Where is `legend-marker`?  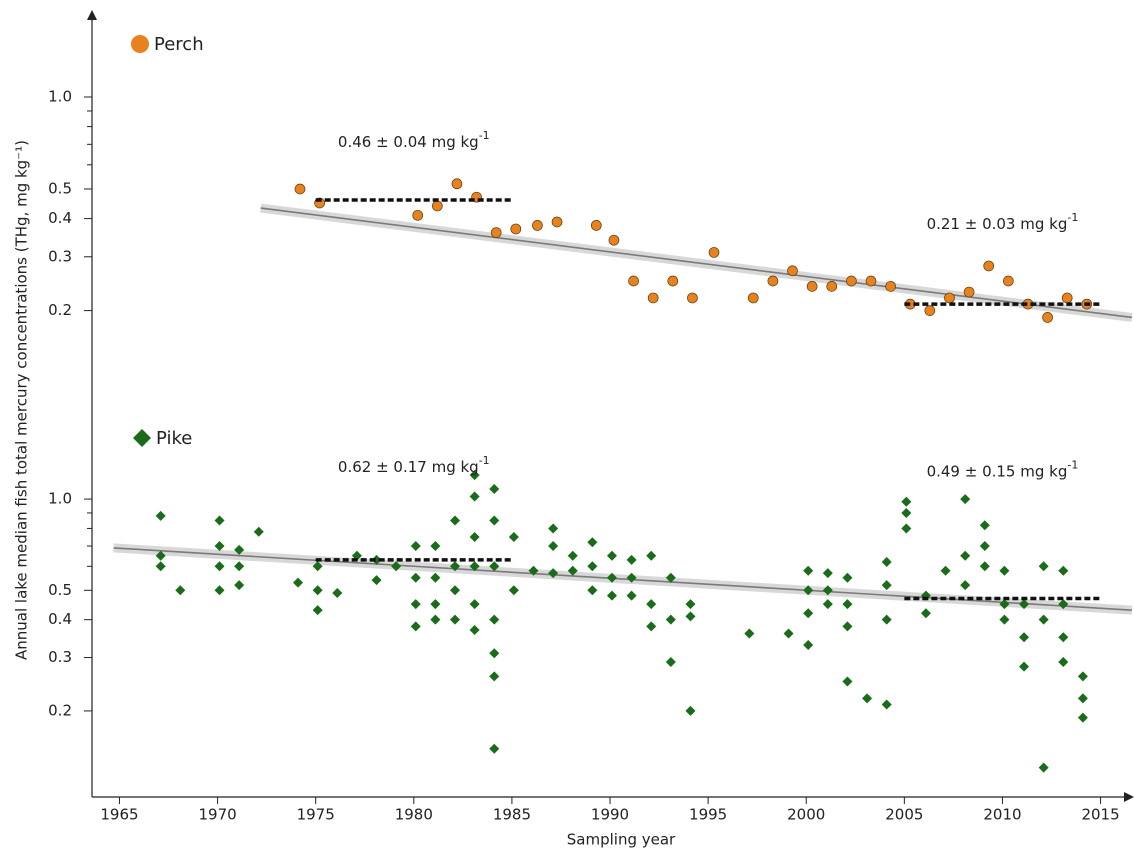 legend-marker is located at coordinates (140, 44).